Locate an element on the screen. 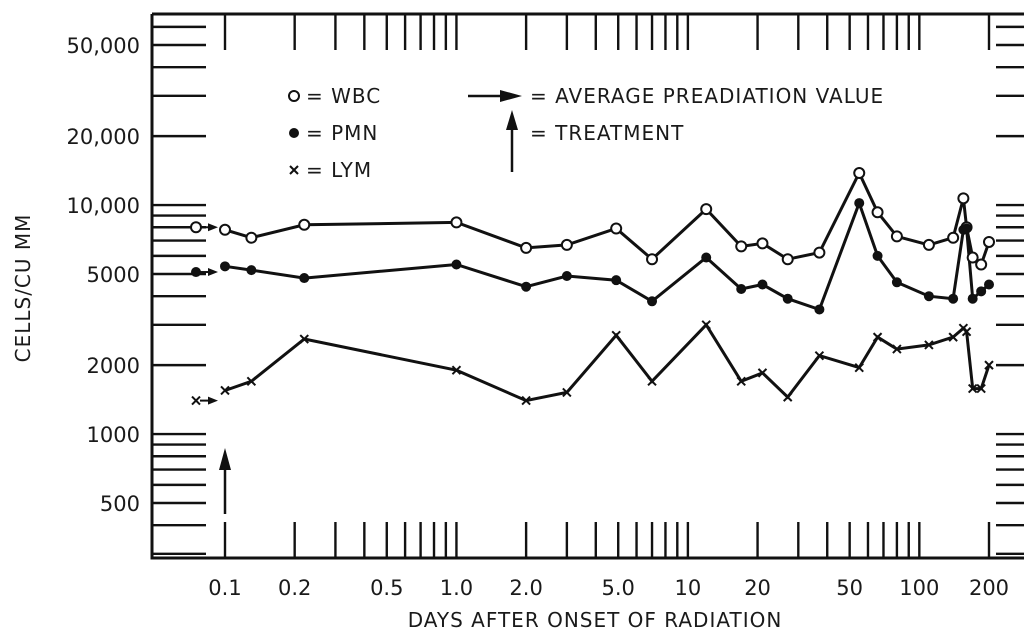  x-tick-label: 100 is located at coordinates (919, 588).